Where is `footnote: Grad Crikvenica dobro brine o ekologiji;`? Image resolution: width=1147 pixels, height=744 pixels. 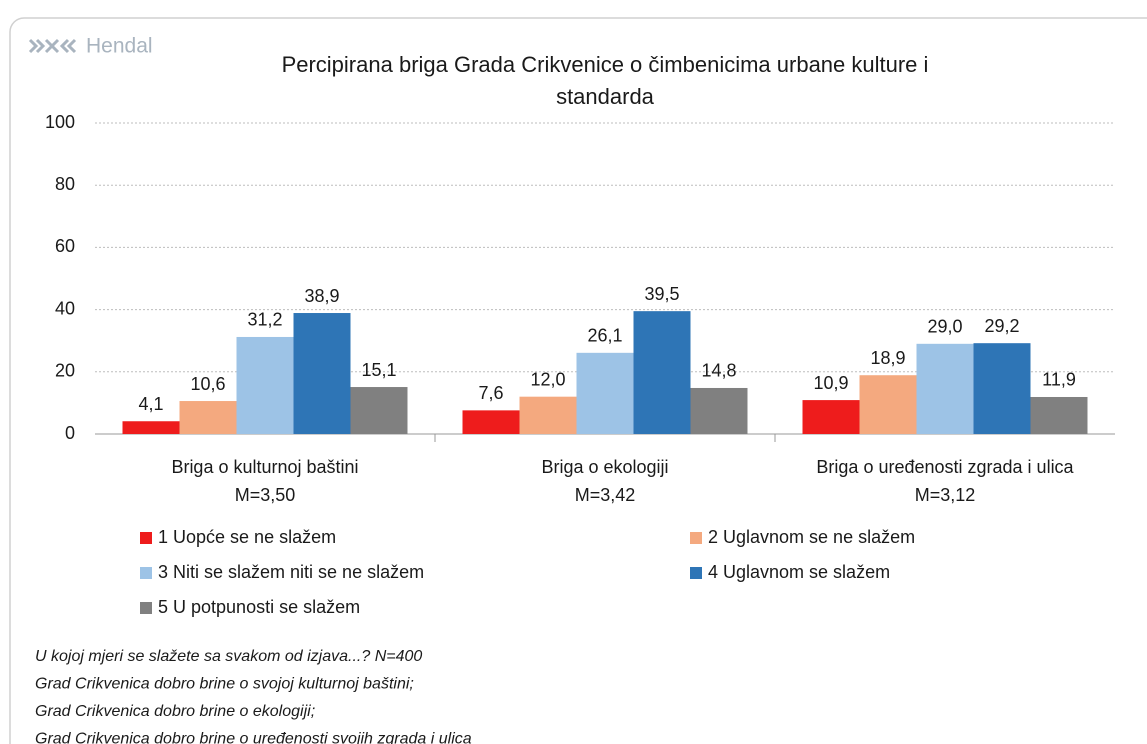 footnote: Grad Crikvenica dobro brine o ekologiji; is located at coordinates (175, 711).